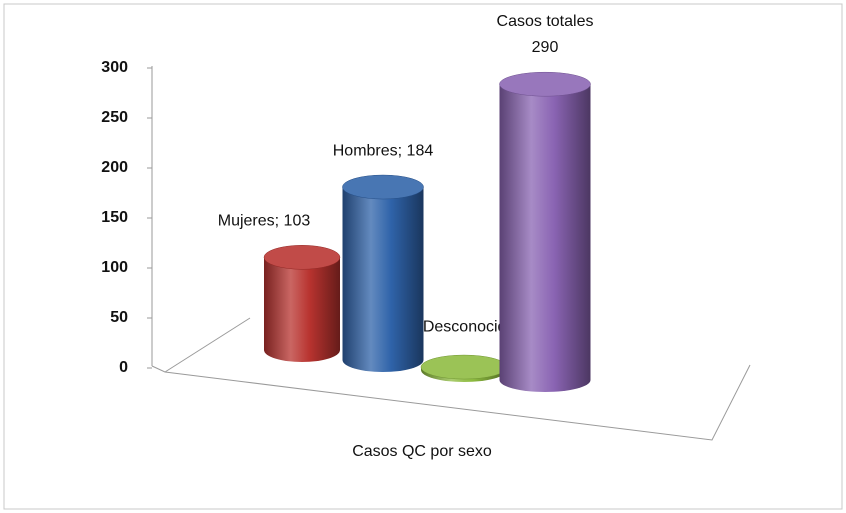 This screenshot has height=513, width=846. What do you see at coordinates (207, 345) in the screenshot?
I see `floor-left-edge` at bounding box center [207, 345].